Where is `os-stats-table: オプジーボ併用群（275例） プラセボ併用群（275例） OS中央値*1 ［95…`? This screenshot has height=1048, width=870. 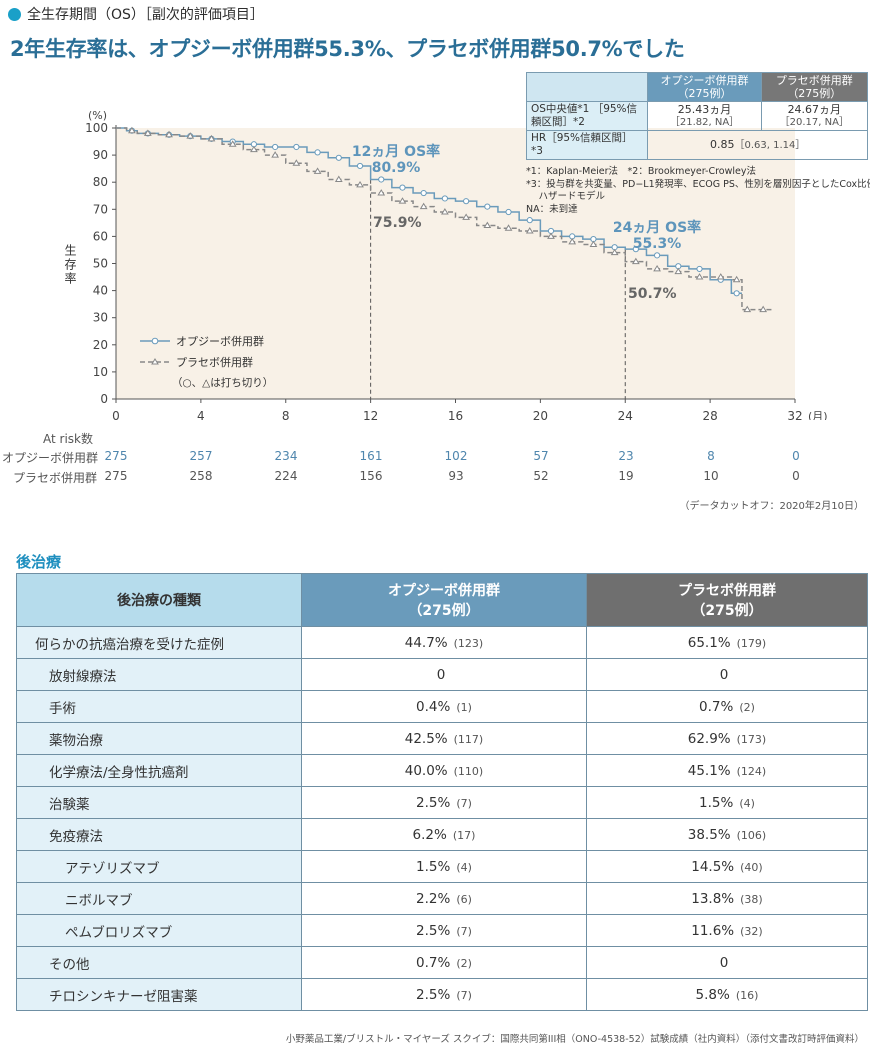
os-stats-table: オプジーボ併用群（275例） プラセボ併用群（275例） OS中央値*1 ［95… is located at coordinates (697, 116).